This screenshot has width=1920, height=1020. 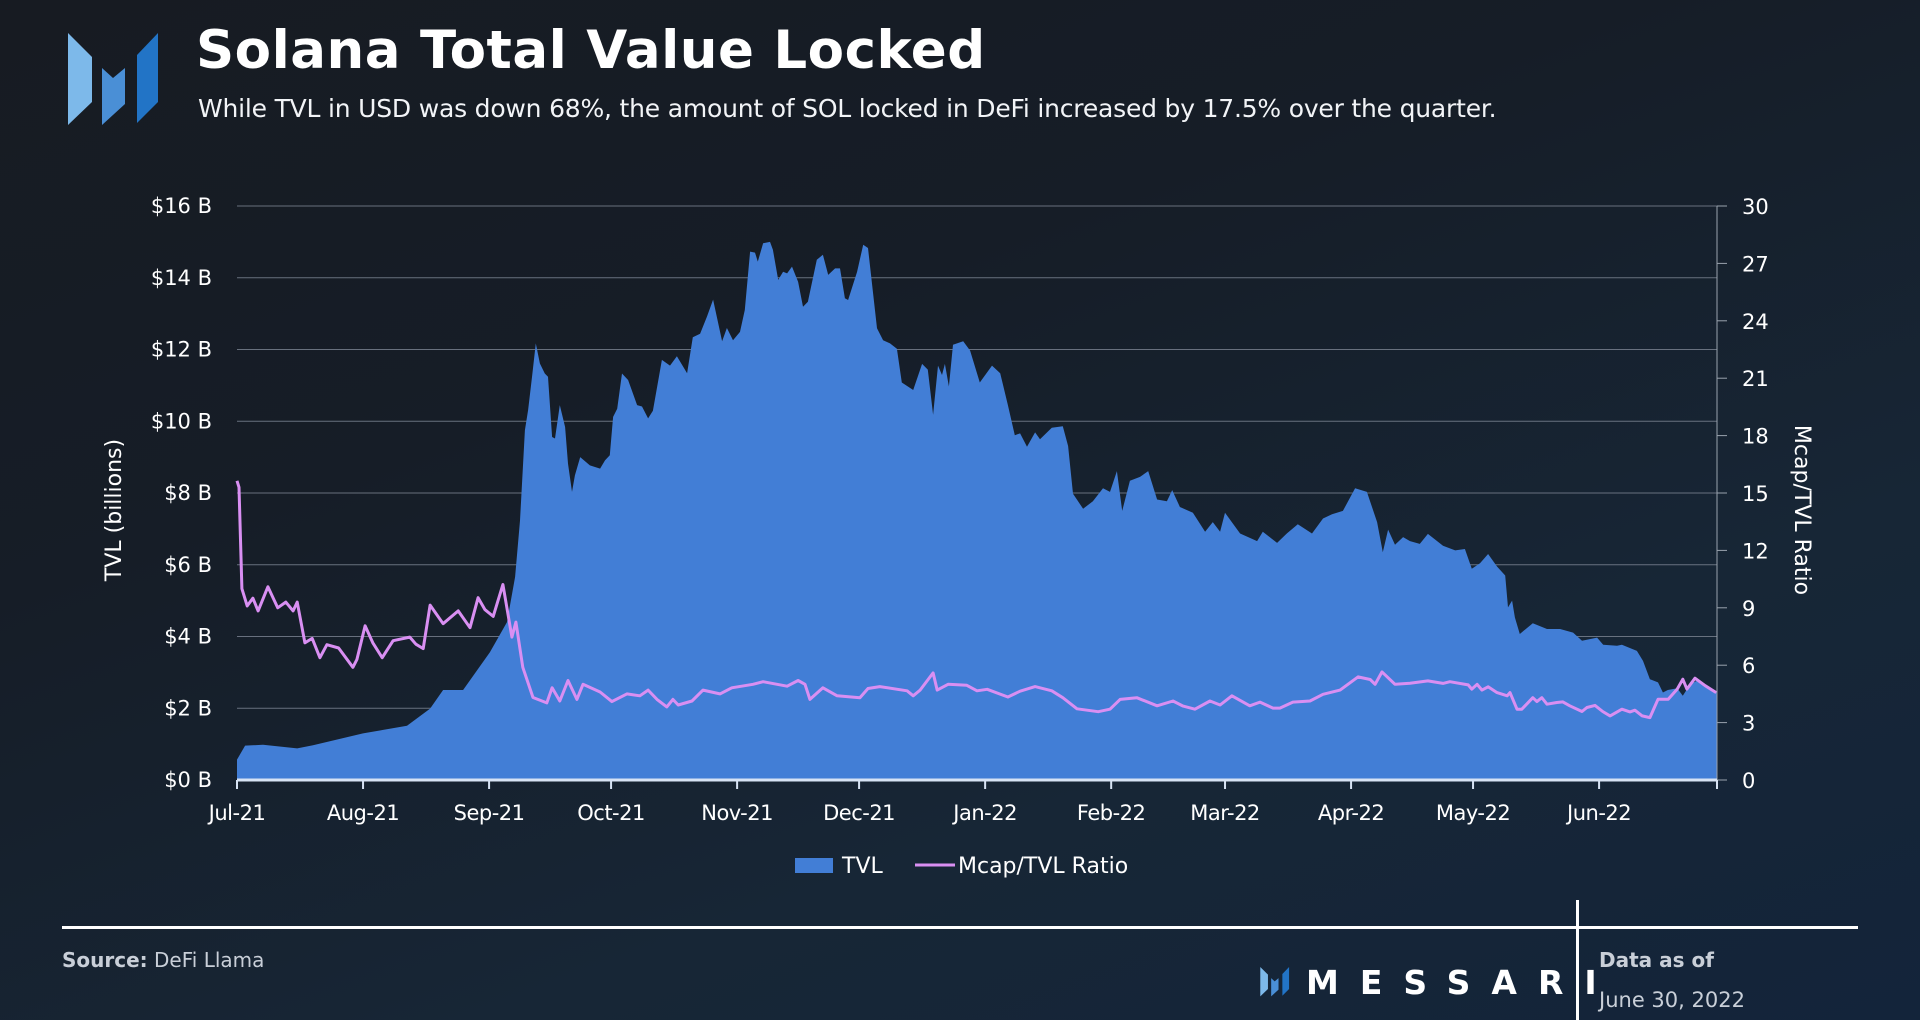 I want to click on messari-logo-icon, so click(x=113, y=79).